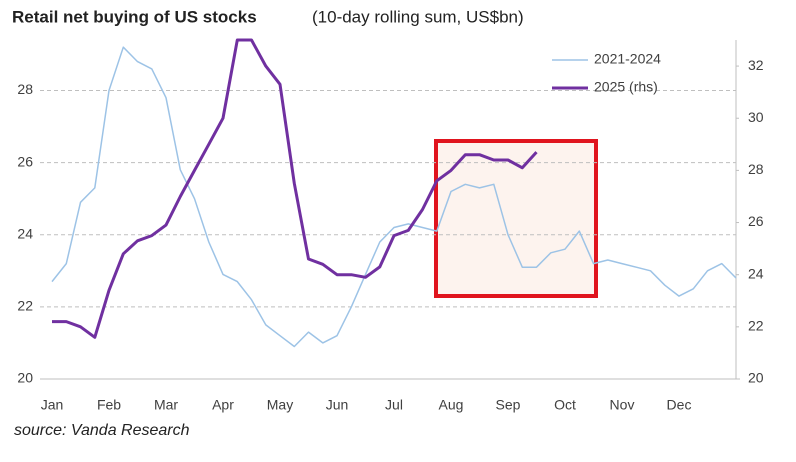  What do you see at coordinates (756, 117) in the screenshot?
I see `y2-tick-label: 30` at bounding box center [756, 117].